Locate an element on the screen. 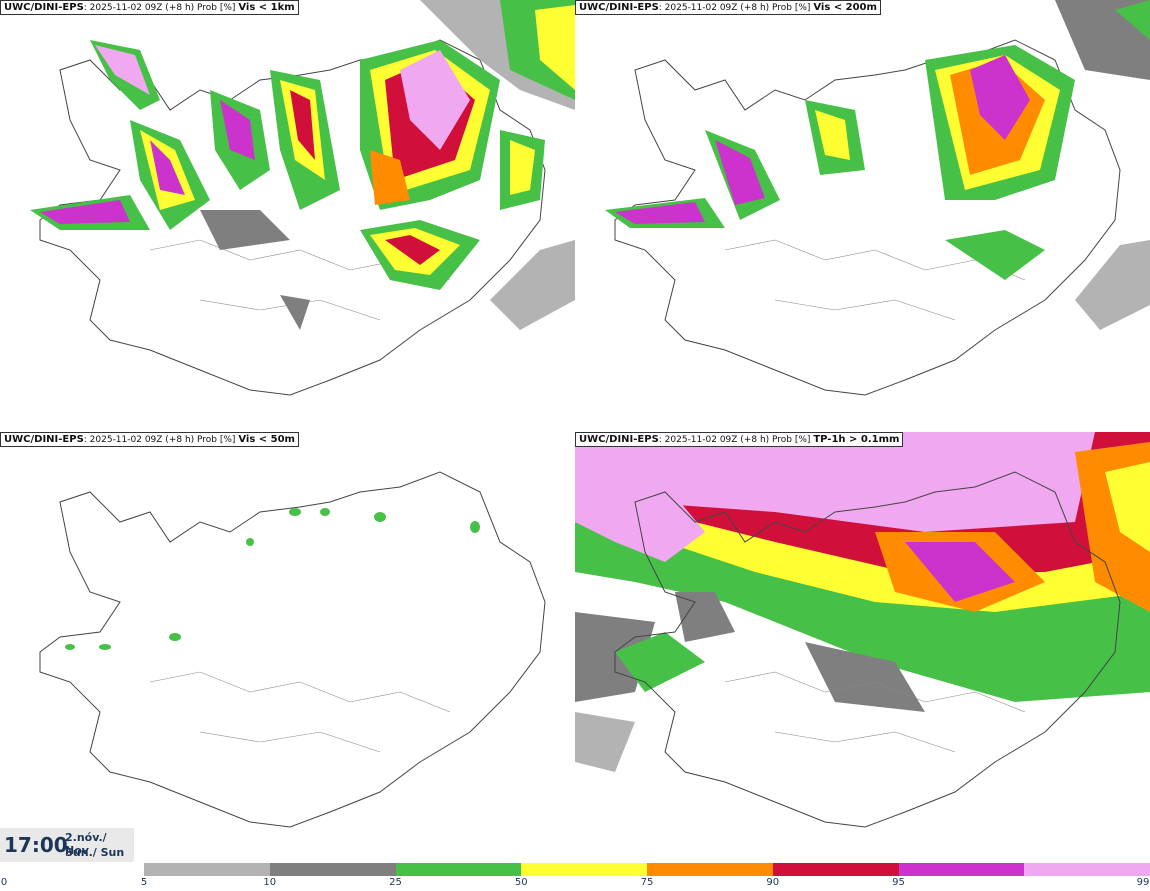  colorbar-tick-label: 90 is located at coordinates (773, 882).